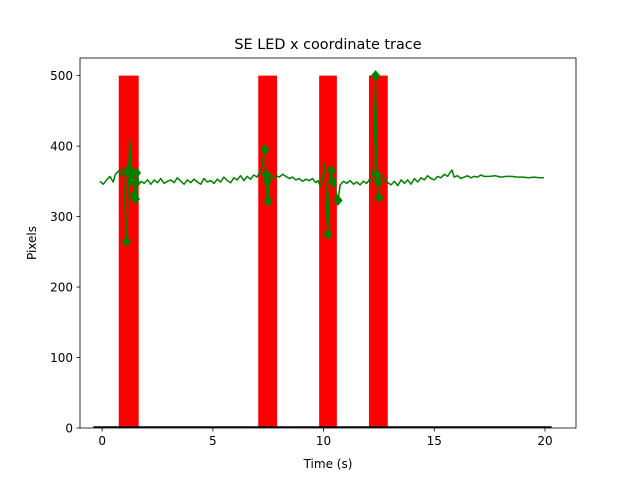  Describe the element at coordinates (61, 217) in the screenshot. I see `y-tick-label: 300` at that location.